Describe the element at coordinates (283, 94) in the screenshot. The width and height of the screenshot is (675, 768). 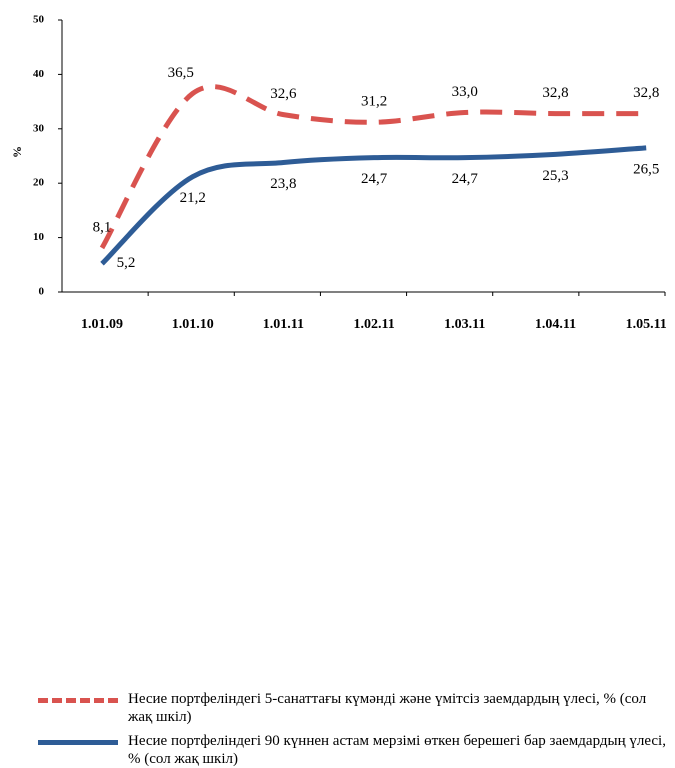
I see `data-label: 32,6` at that location.